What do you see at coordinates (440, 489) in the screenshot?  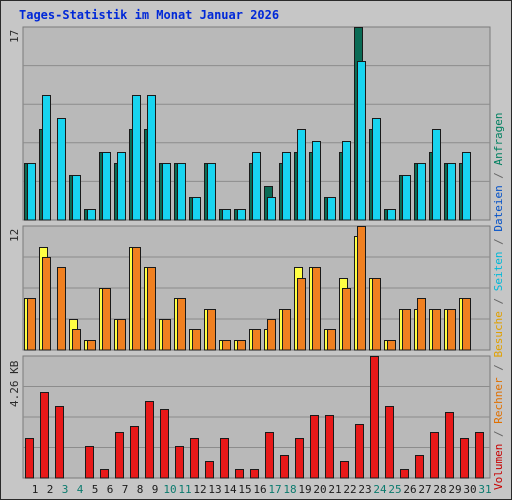 I see `day-label-28: 28` at bounding box center [440, 489].